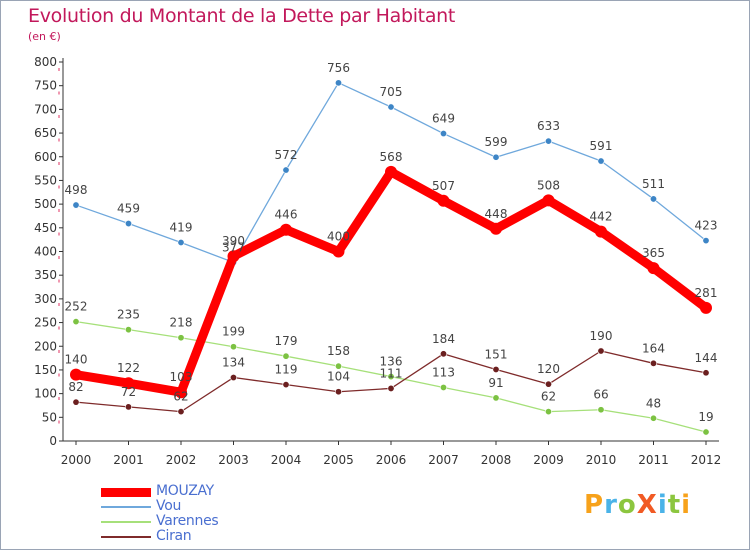 This screenshot has width=750, height=550. Describe the element at coordinates (233, 247) in the screenshot. I see `data-label-vou: 377` at that location.